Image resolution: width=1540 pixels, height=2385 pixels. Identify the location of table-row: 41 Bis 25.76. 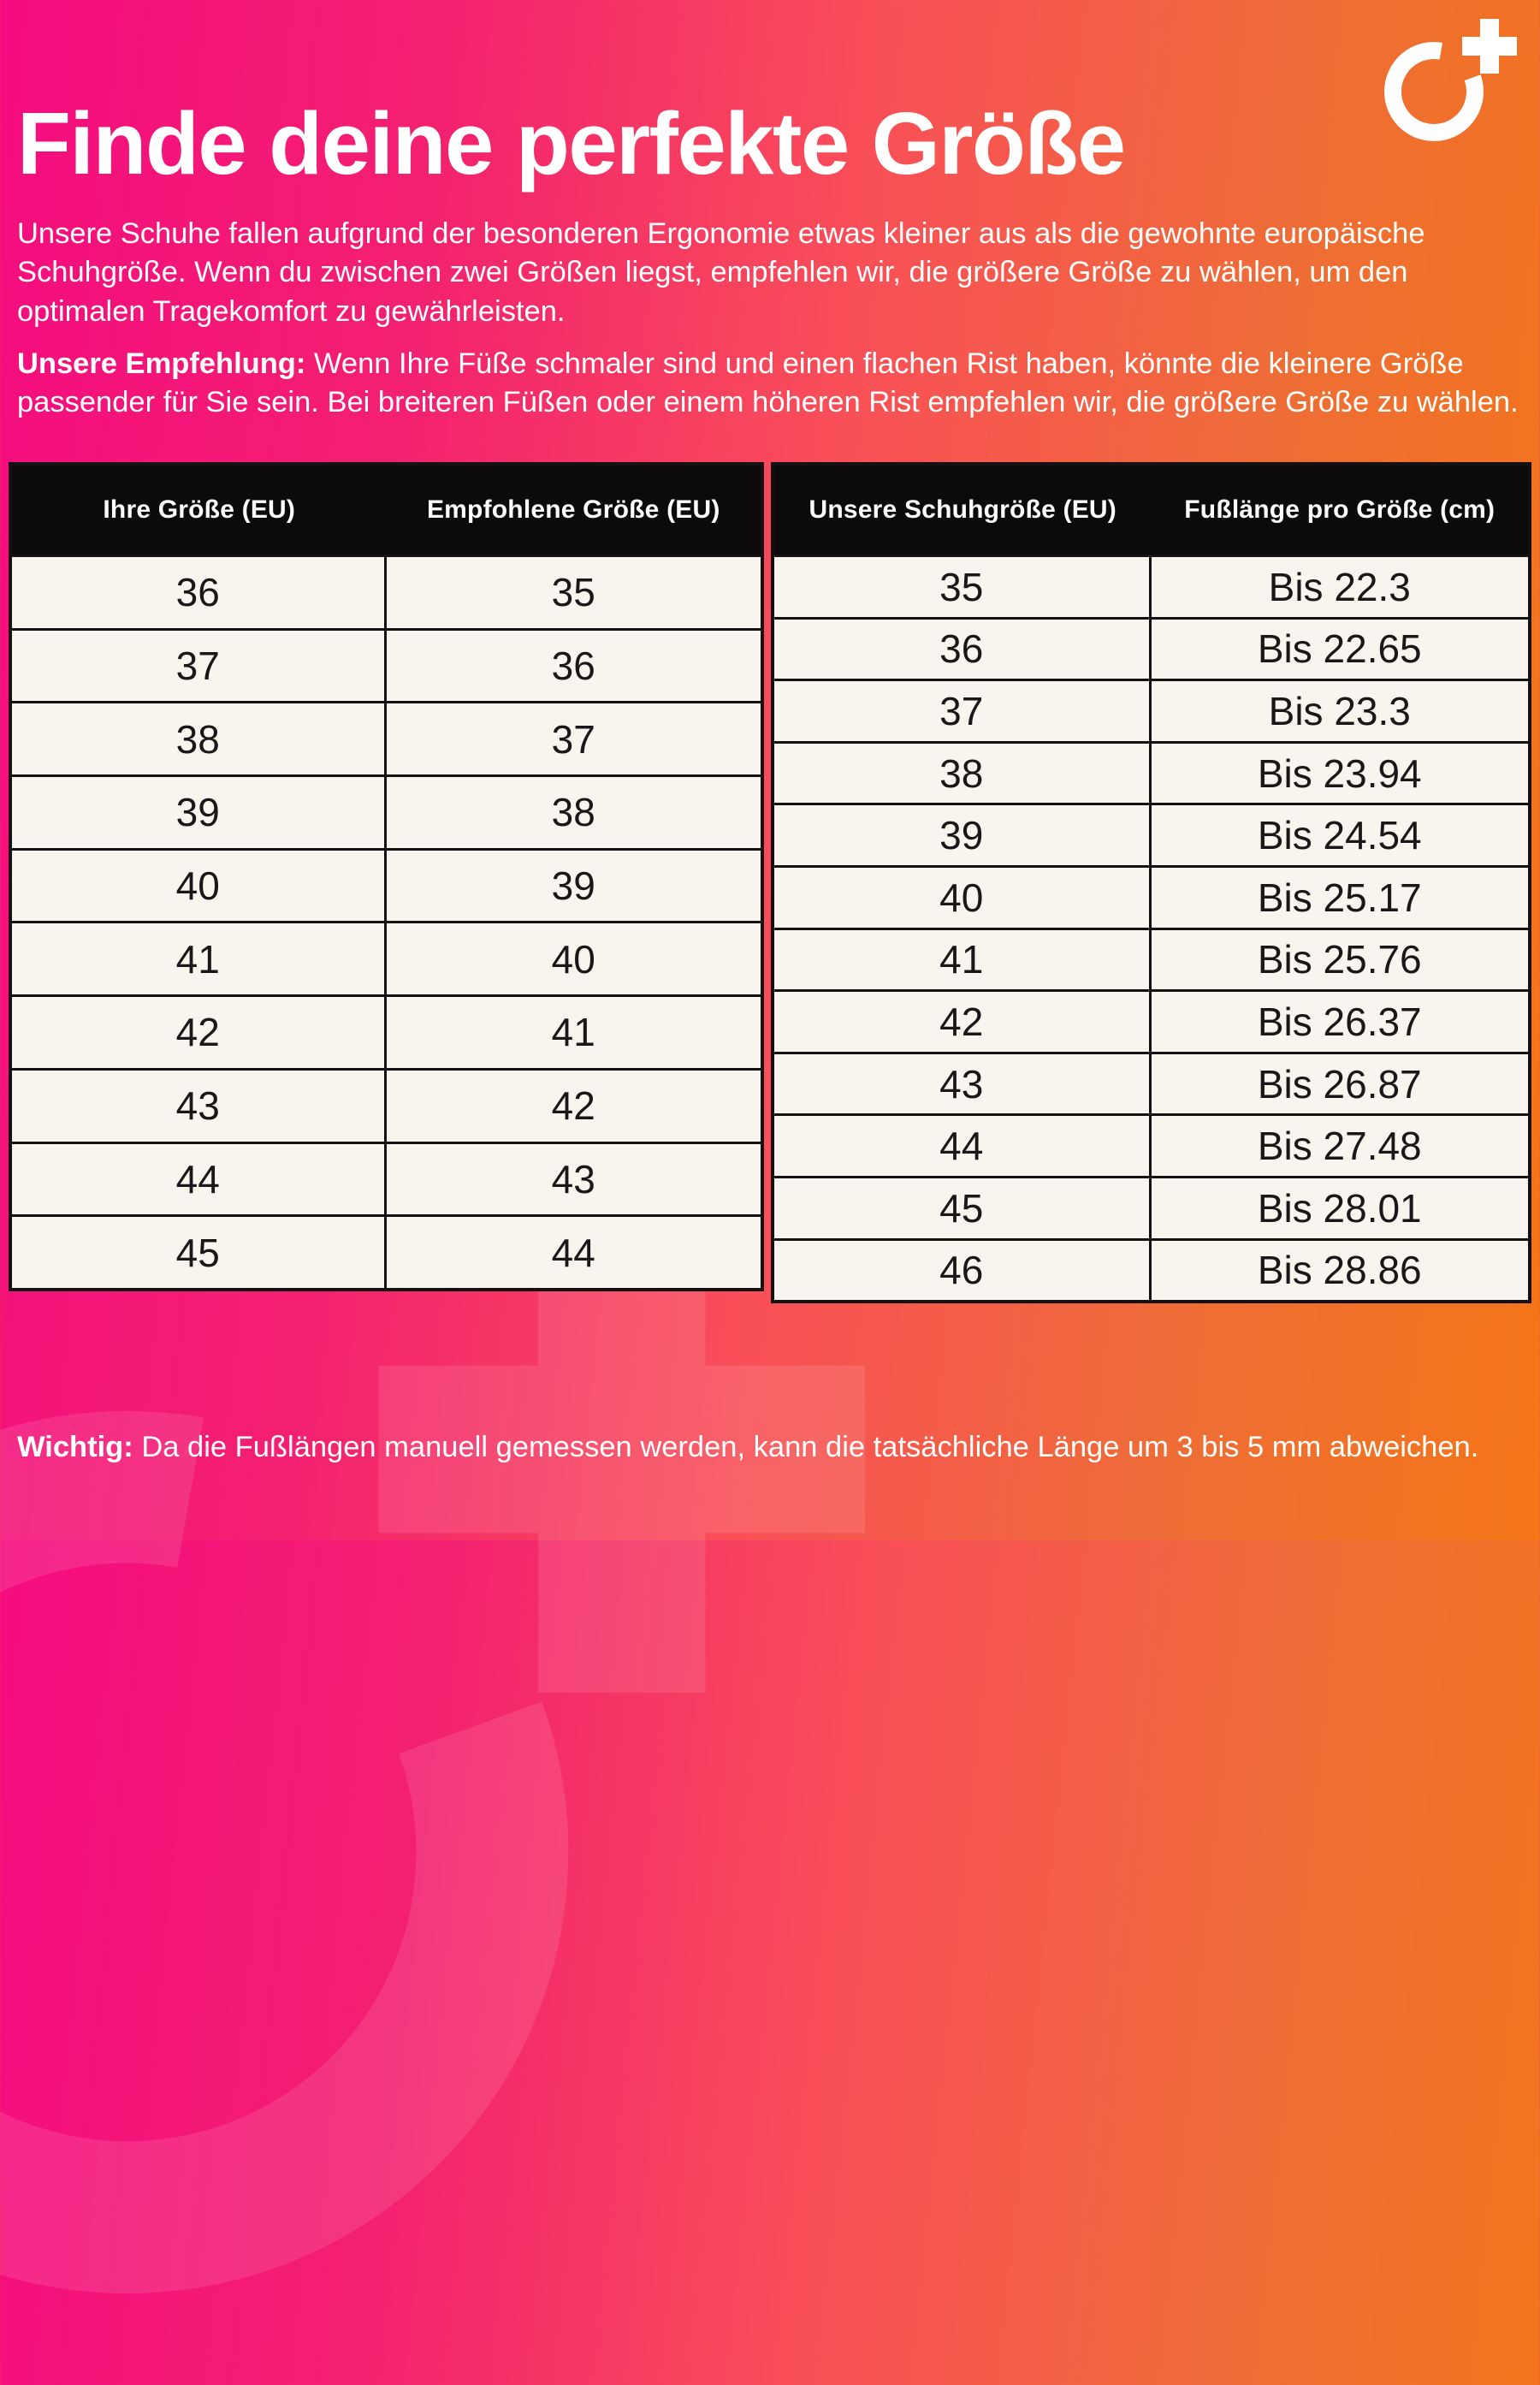
(1151, 958).